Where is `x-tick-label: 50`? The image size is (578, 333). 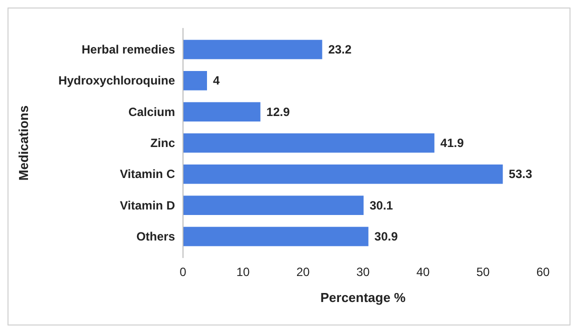 x-tick-label: 50 is located at coordinates (483, 272).